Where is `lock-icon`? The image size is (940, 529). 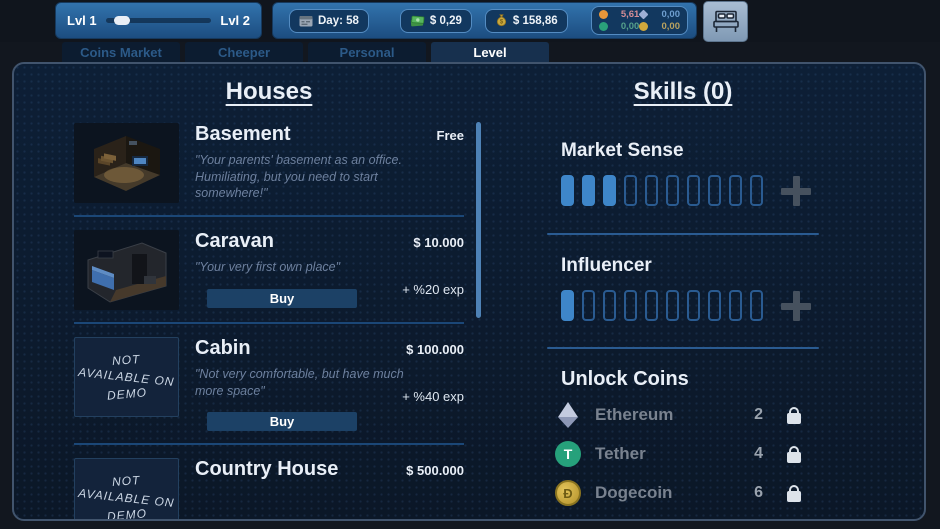 lock-icon is located at coordinates (794, 415).